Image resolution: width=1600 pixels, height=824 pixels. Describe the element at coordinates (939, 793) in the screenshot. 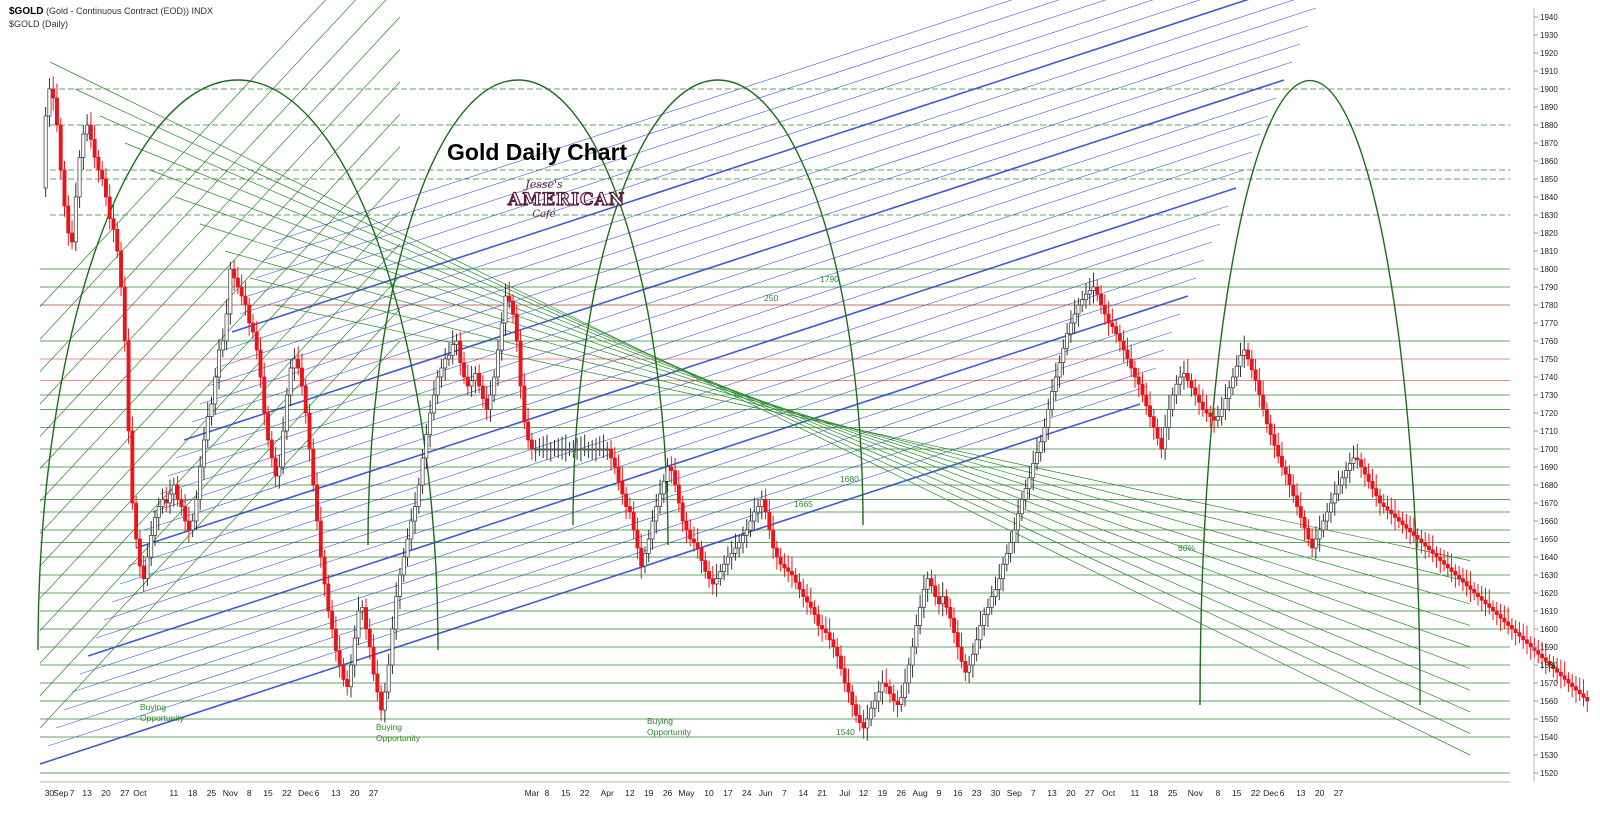

I see `x-tick-label: 9` at that location.